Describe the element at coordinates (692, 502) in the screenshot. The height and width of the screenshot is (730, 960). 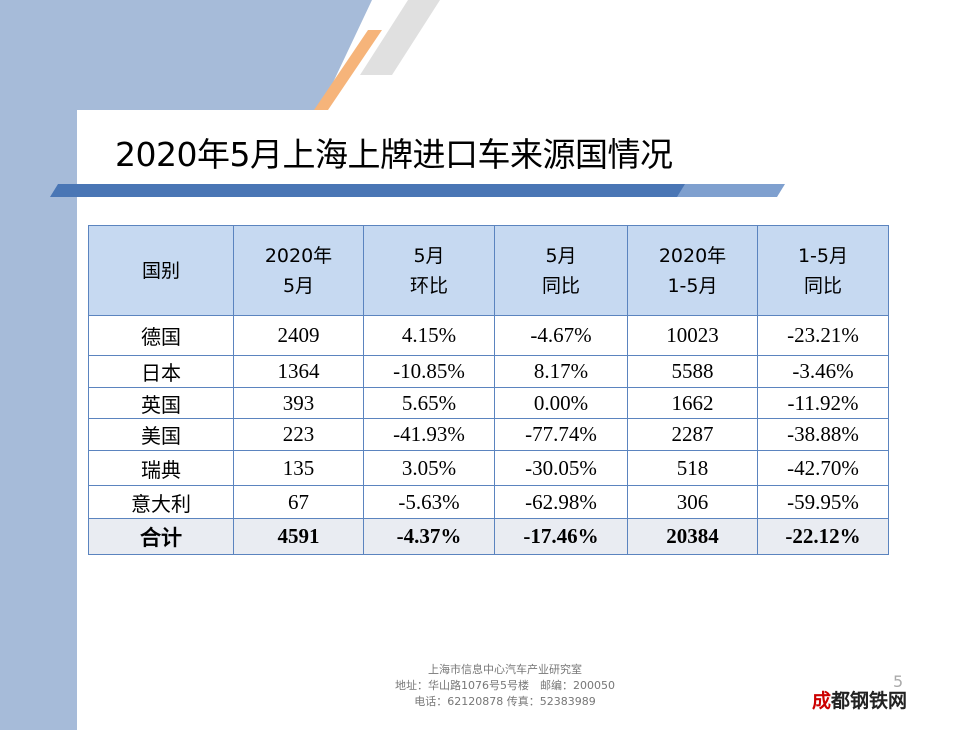
I see `cell: 306` at that location.